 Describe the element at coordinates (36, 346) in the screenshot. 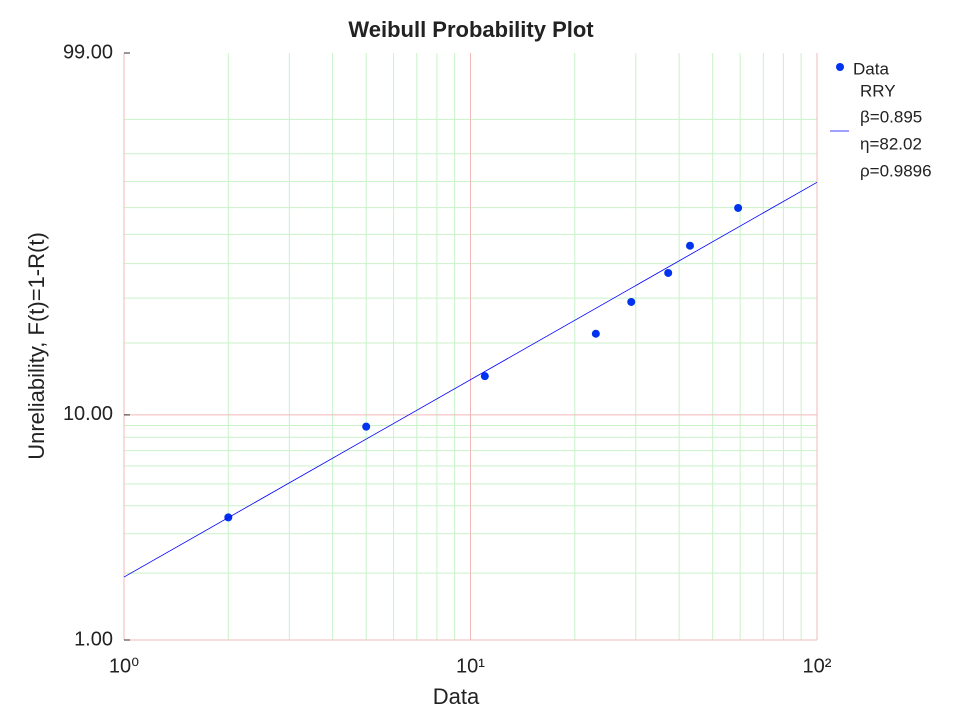

I see `y-axis-label: Unreliability, F(t)=1-R(t)` at that location.